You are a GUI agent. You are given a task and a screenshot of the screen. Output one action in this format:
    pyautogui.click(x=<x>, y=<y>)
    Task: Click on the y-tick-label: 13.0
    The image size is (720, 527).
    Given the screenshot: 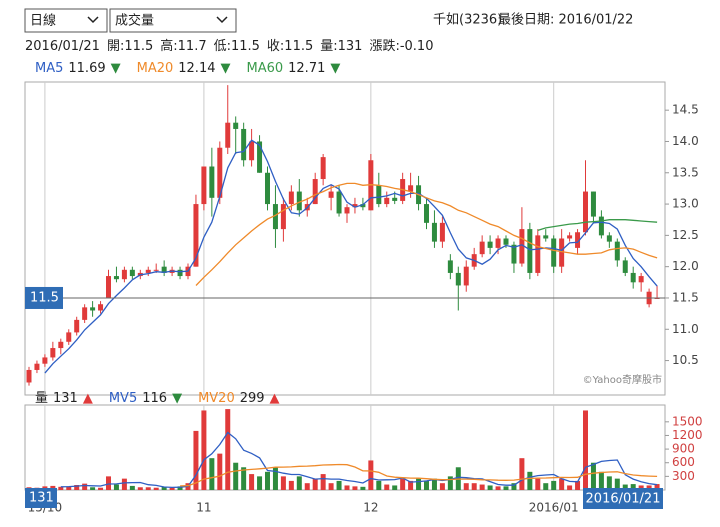 What is the action you would take?
    pyautogui.click(x=685, y=204)
    